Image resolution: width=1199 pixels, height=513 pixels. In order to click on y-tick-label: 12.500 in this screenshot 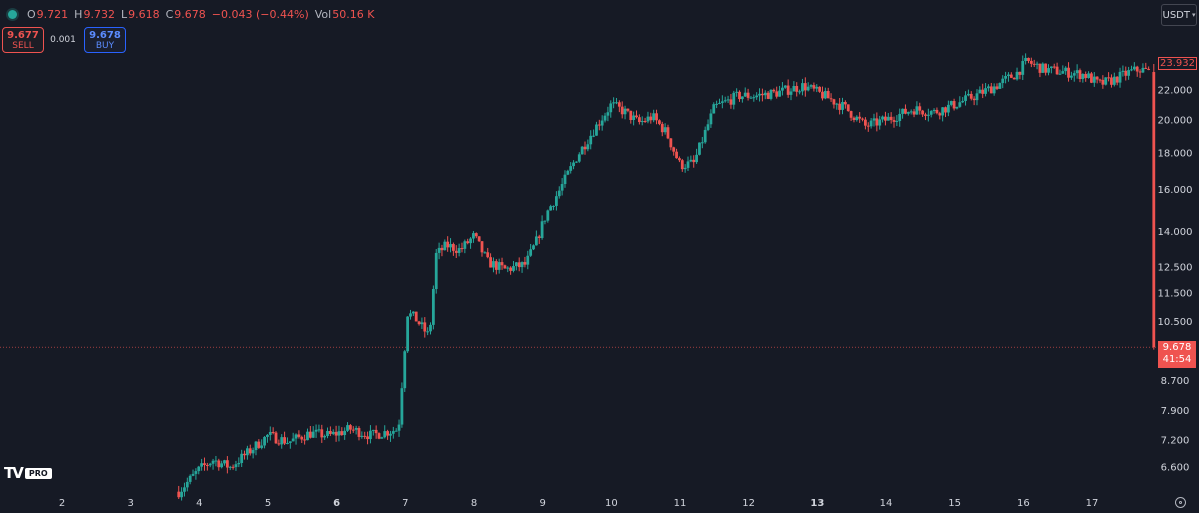, I will do `click(1175, 268)`.